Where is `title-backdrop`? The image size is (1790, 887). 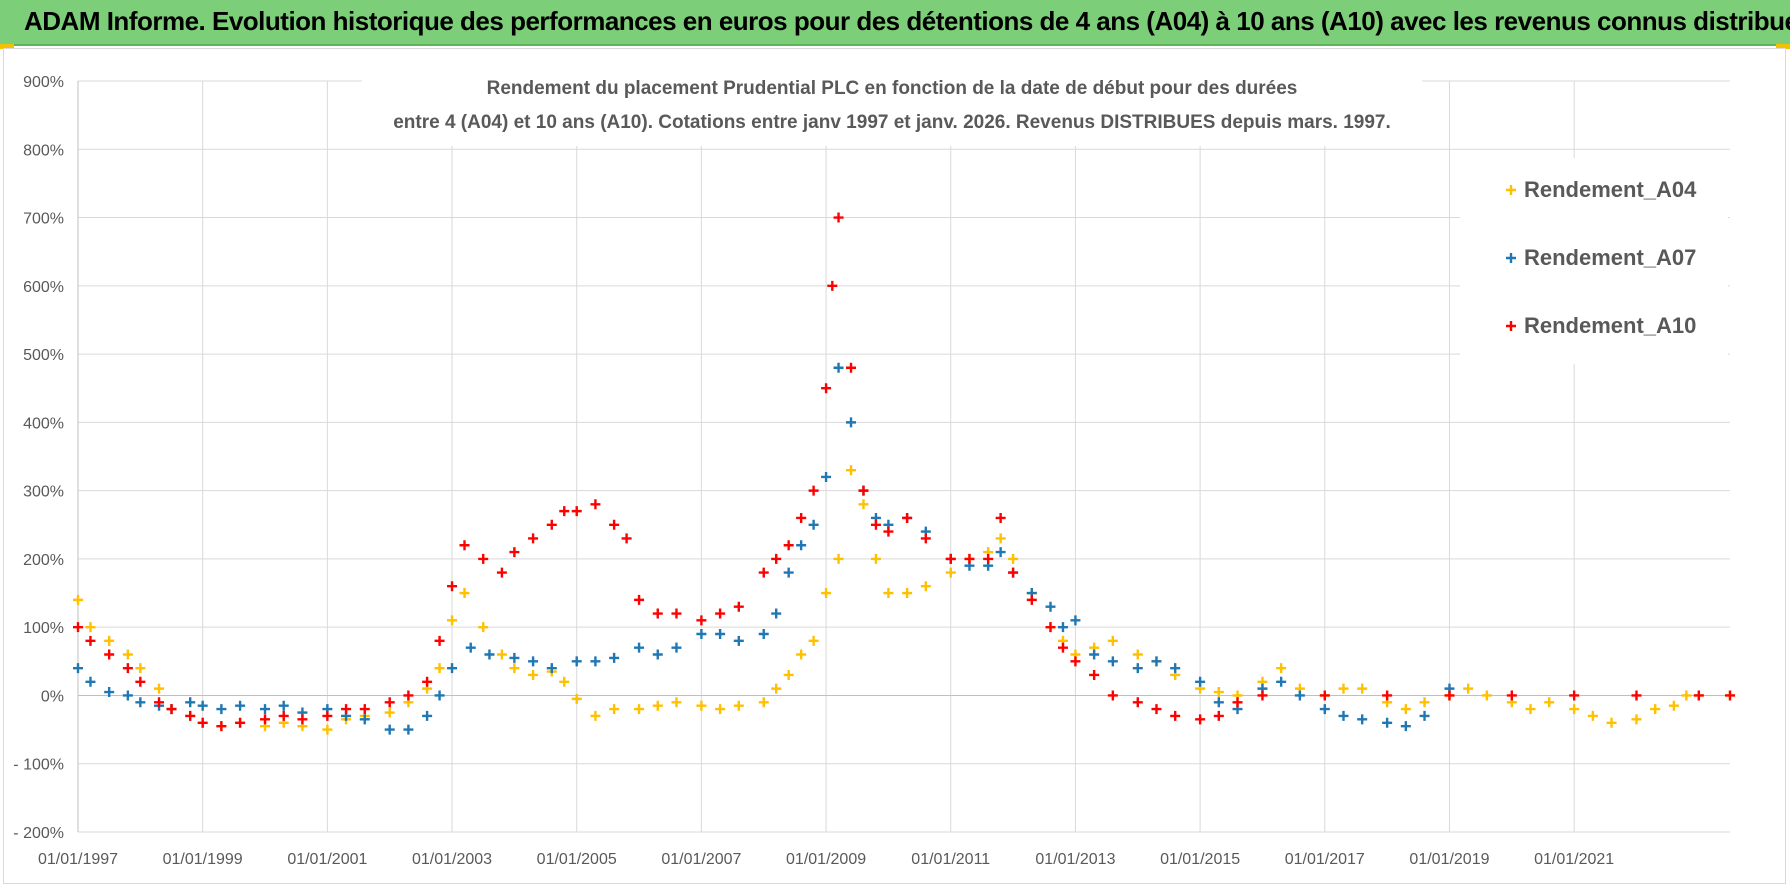
title-backdrop is located at coordinates (892, 106).